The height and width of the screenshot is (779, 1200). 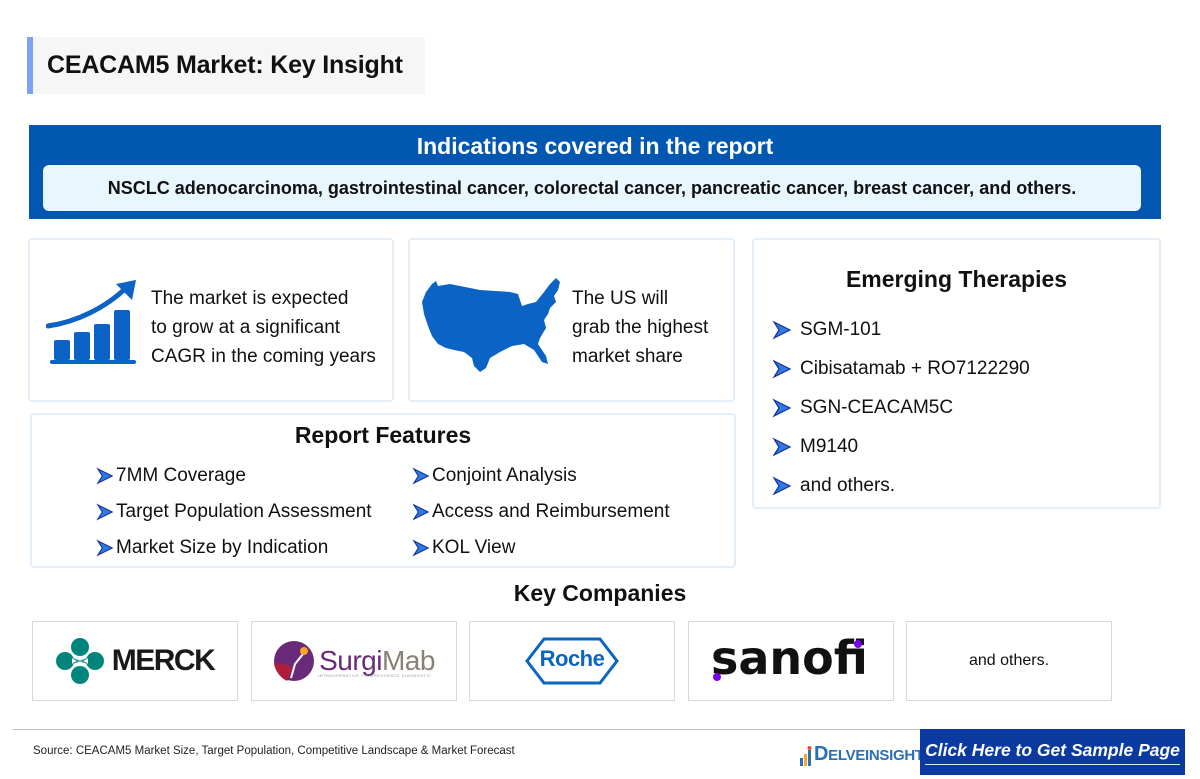 I want to click on therapy-item: SGN-CEACAM5C, so click(x=901, y=407).